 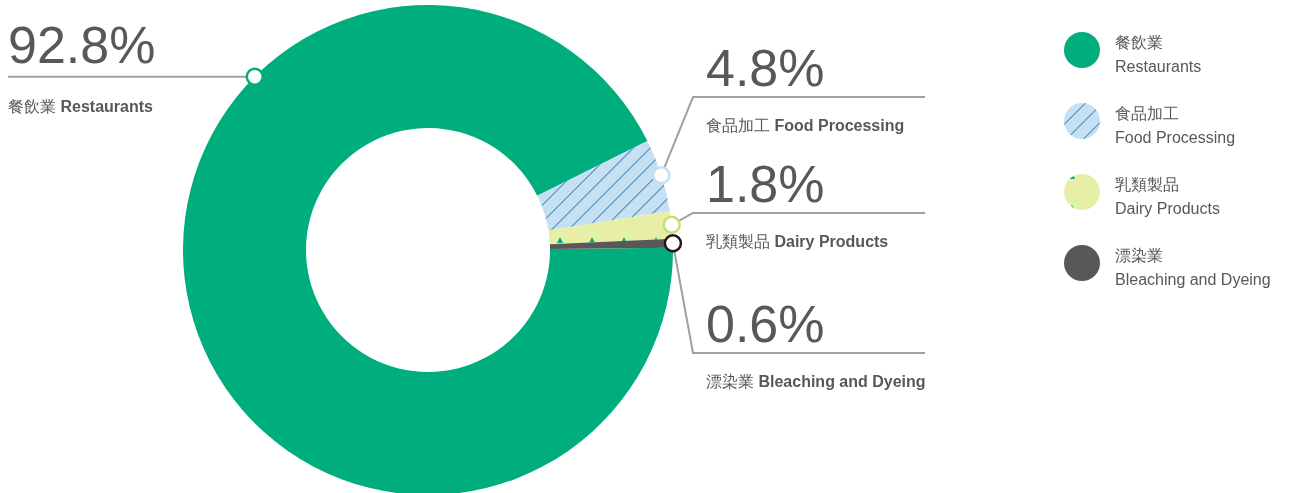 I want to click on category-label: 漂染業 Bleaching and Dyeing, so click(x=816, y=381).